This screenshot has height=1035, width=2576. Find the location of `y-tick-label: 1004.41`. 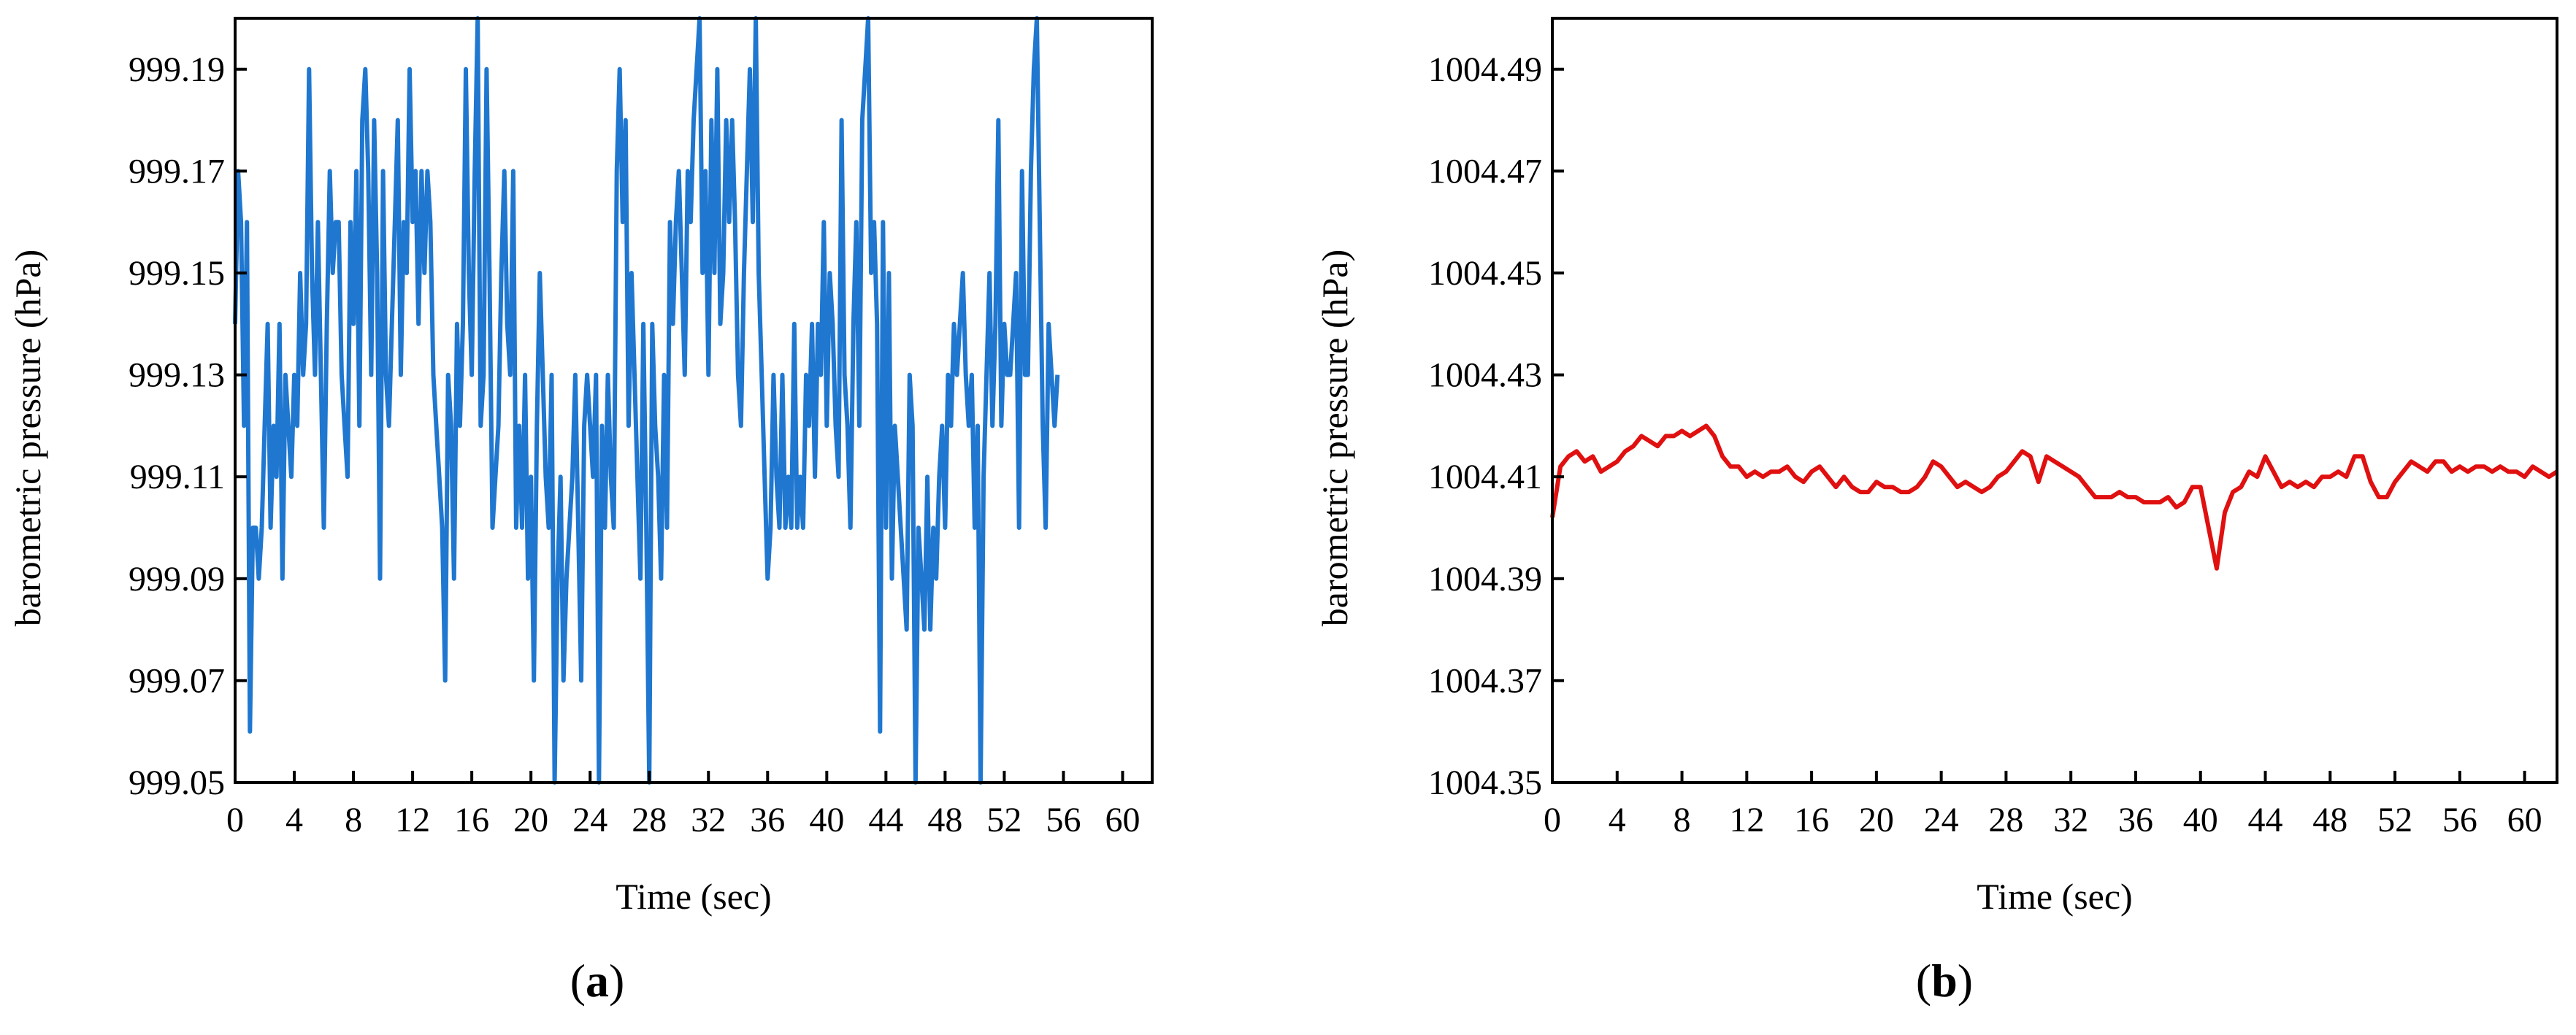

y-tick-label: 1004.41 is located at coordinates (1485, 477).